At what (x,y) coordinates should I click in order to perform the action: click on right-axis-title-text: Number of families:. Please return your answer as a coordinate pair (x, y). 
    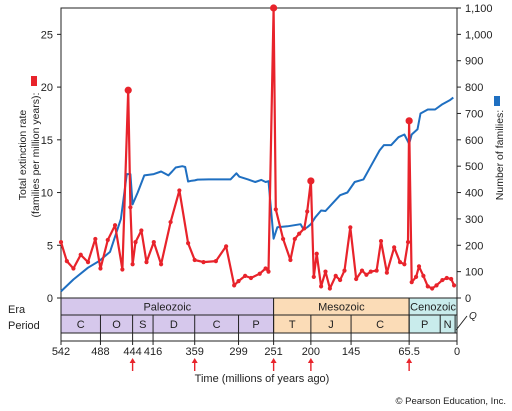
    Looking at the image, I should click on (500, 155).